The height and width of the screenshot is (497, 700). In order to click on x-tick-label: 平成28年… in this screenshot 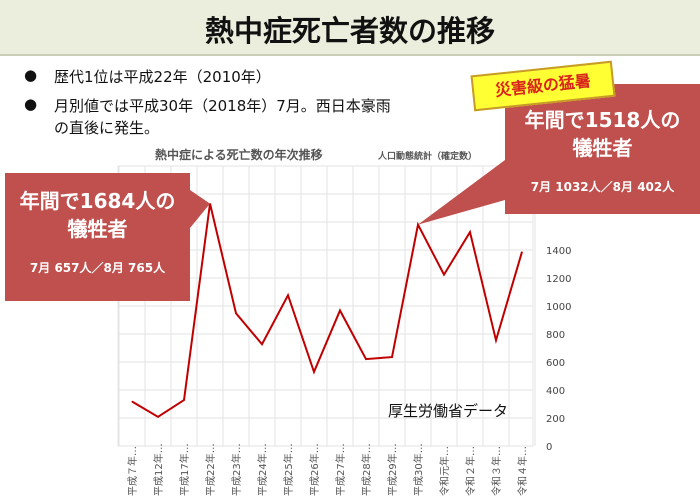, I will do `click(366, 469)`.